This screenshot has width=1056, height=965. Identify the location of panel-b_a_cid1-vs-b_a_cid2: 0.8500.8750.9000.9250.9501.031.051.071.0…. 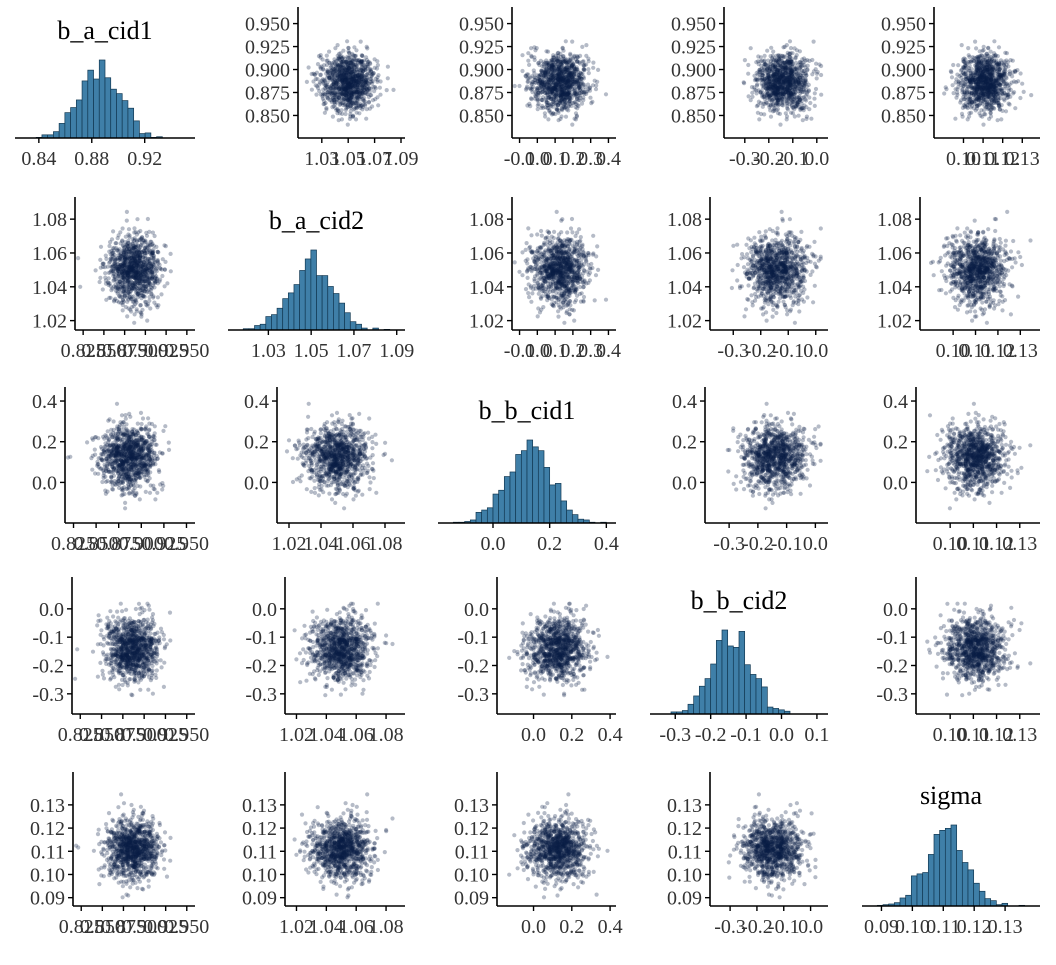
(332, 88).